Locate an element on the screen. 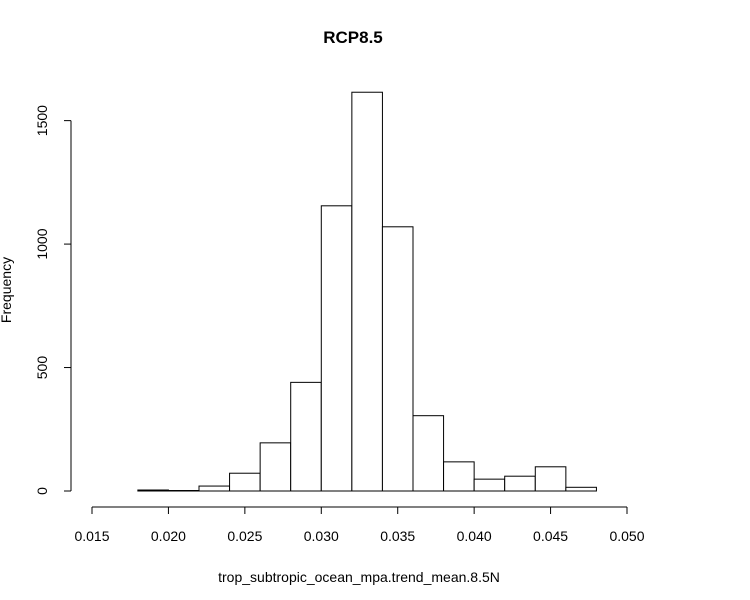 The image size is (750, 600). y-tick-label: 500 is located at coordinates (42, 368).